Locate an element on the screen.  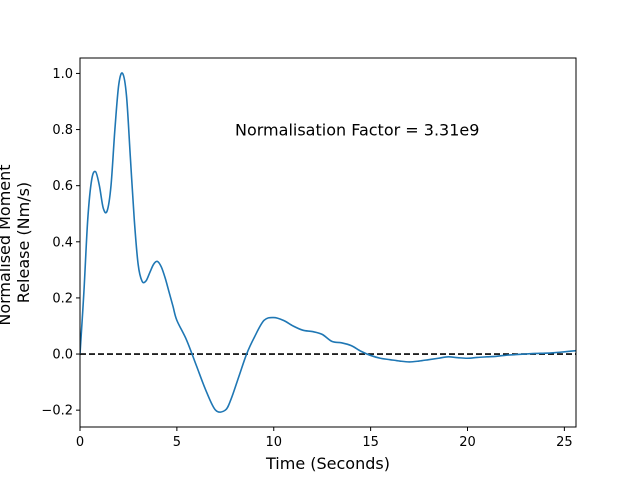
x-tick-label: 5 is located at coordinates (177, 442).